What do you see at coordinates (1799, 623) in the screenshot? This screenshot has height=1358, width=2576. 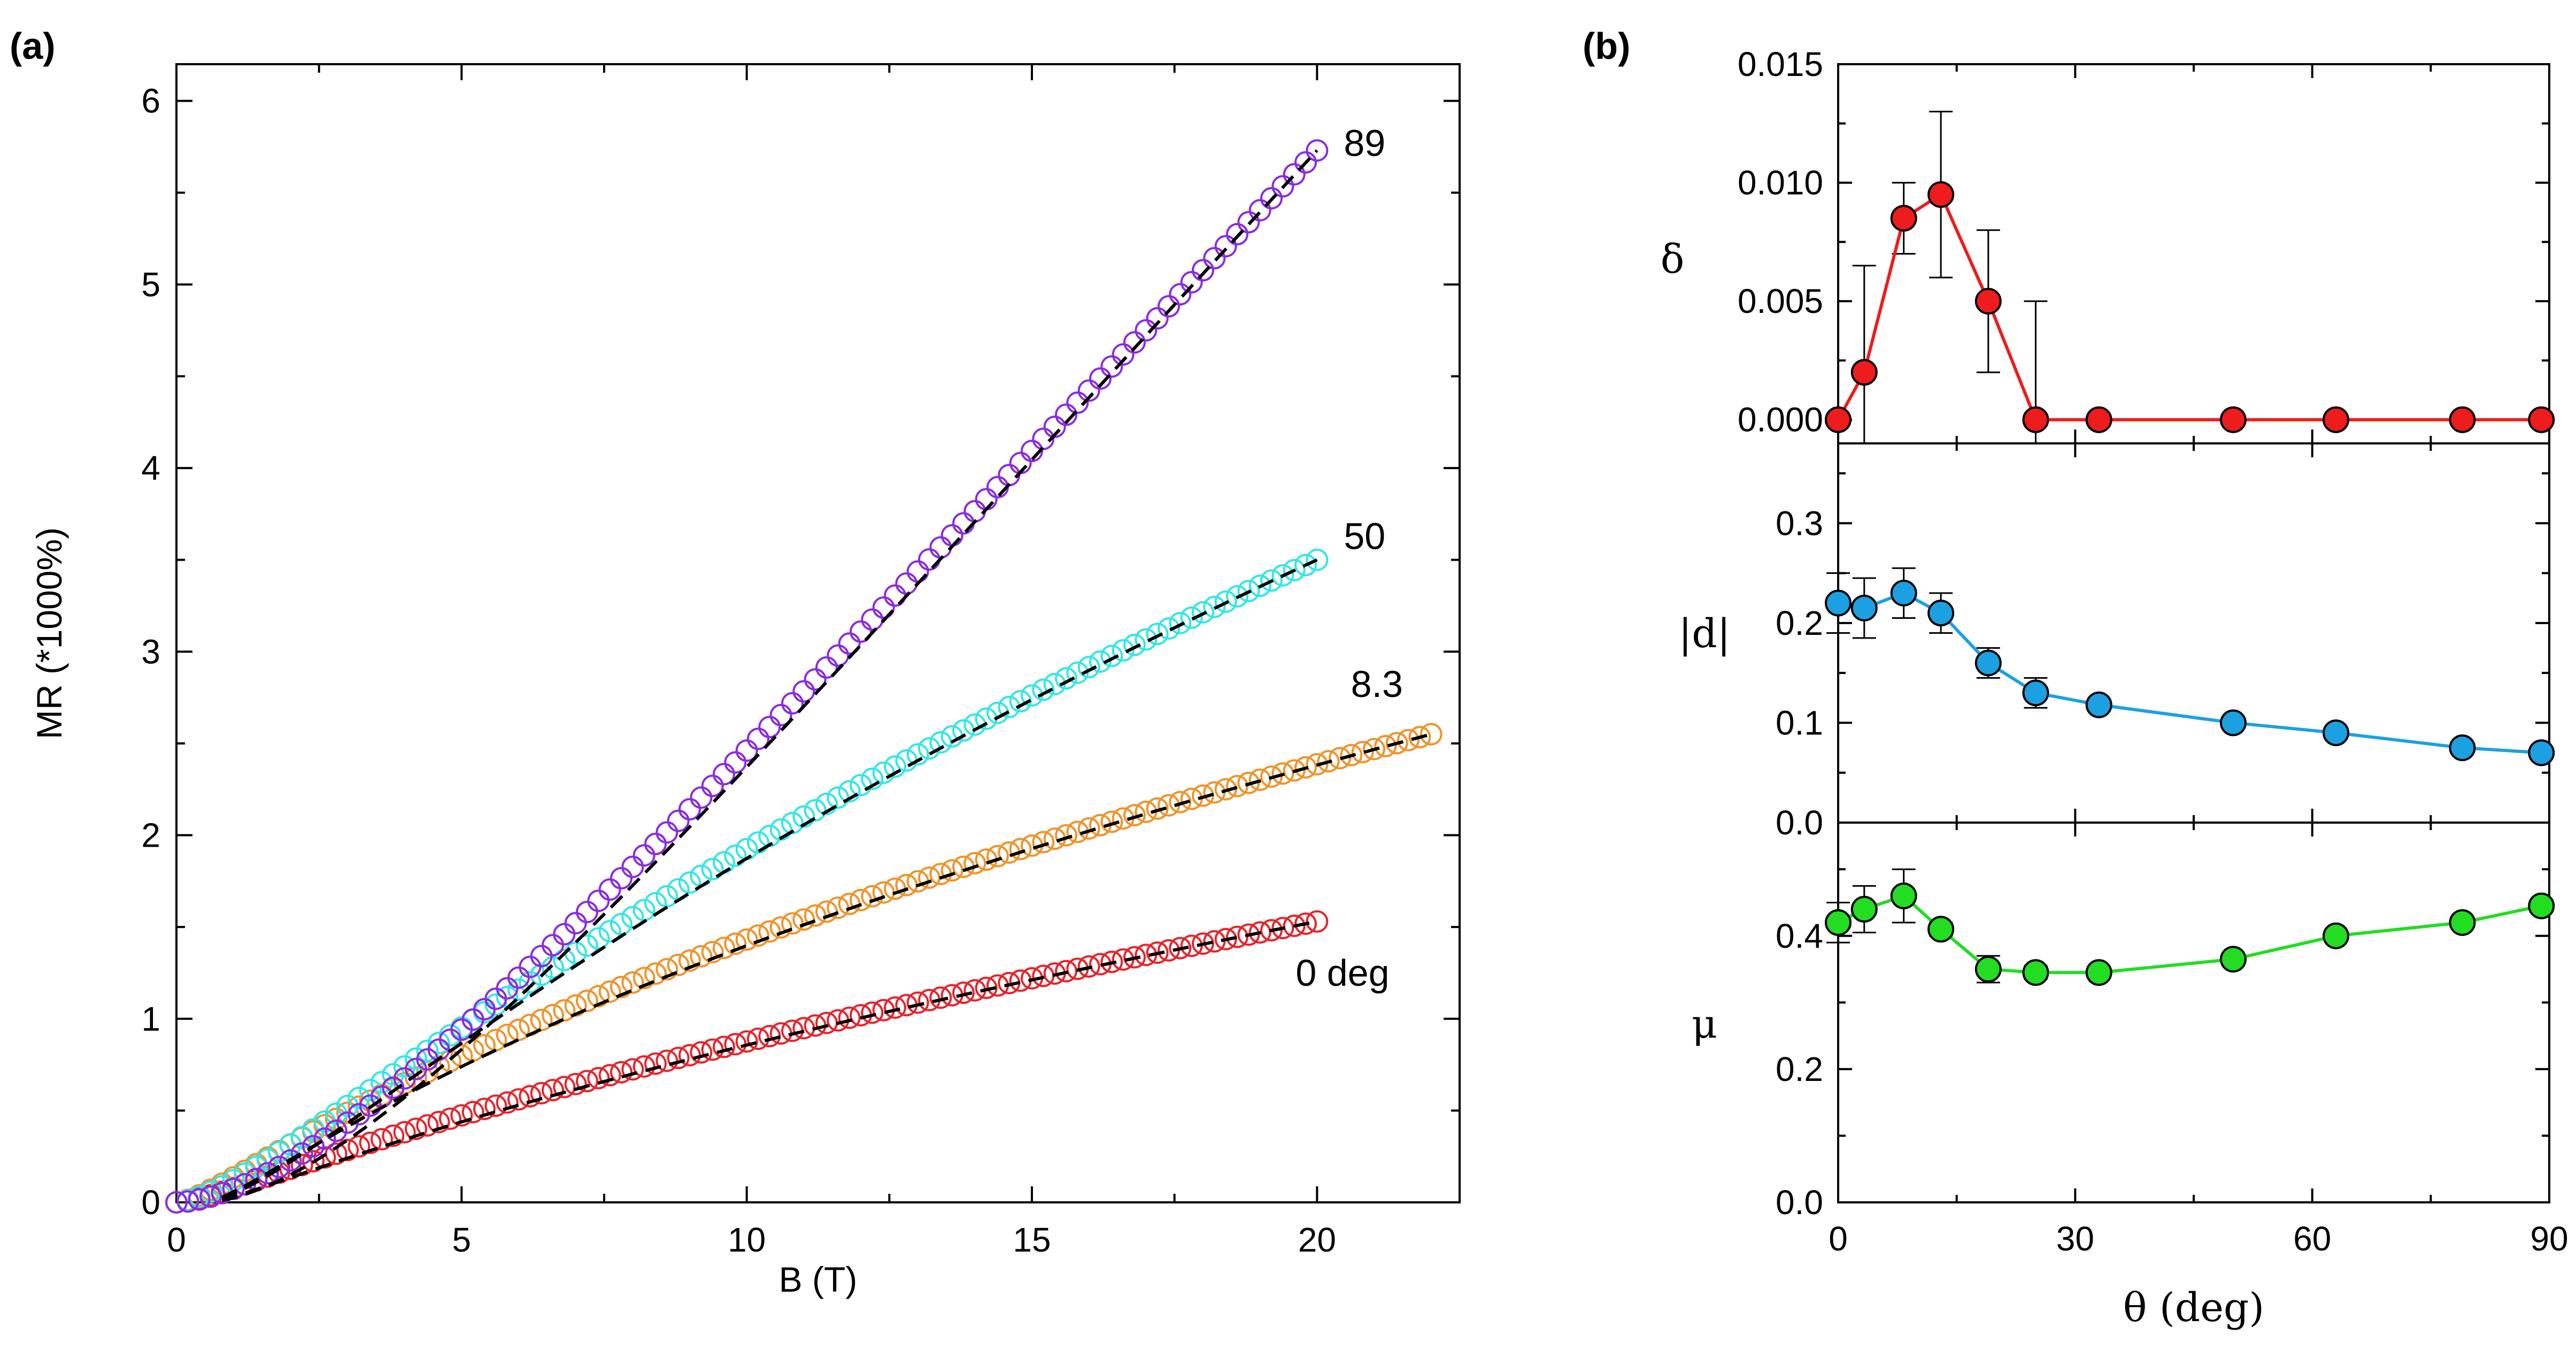 I see `d-y-tick-label: 0.2` at bounding box center [1799, 623].